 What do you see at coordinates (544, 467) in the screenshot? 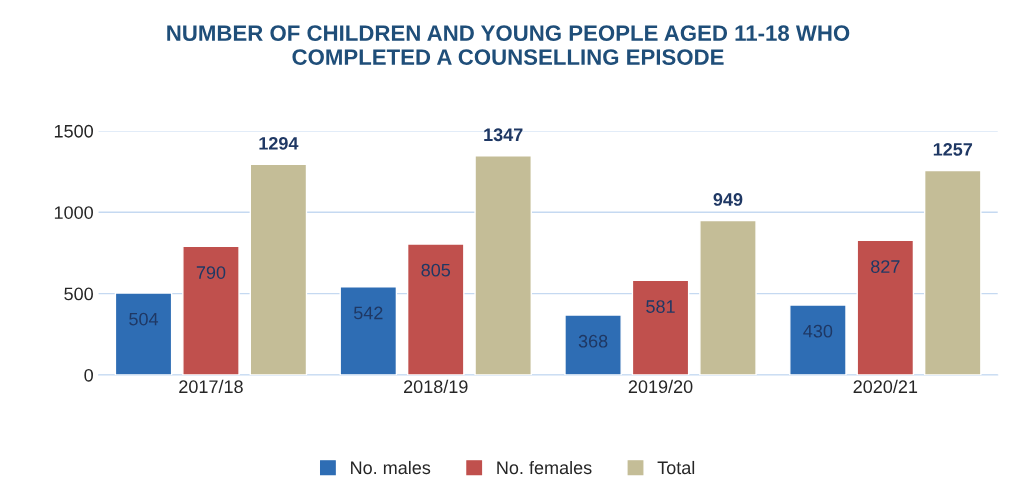
I see `legend-label: No. females` at bounding box center [544, 467].